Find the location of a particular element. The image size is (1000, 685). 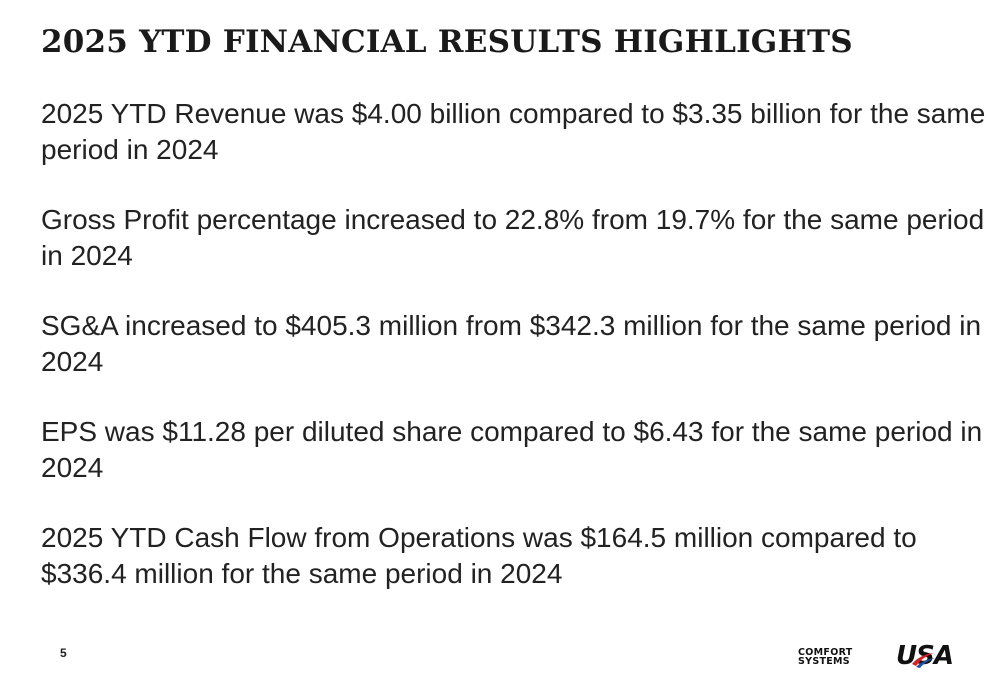

slide-title: 2025 YTD FINANCIAL RESULTS HIGHLIGHTS is located at coordinates (447, 42).